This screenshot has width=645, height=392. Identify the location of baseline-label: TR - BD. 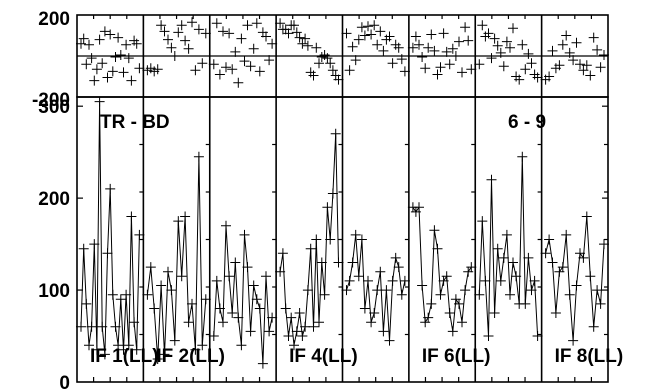
(135, 122).